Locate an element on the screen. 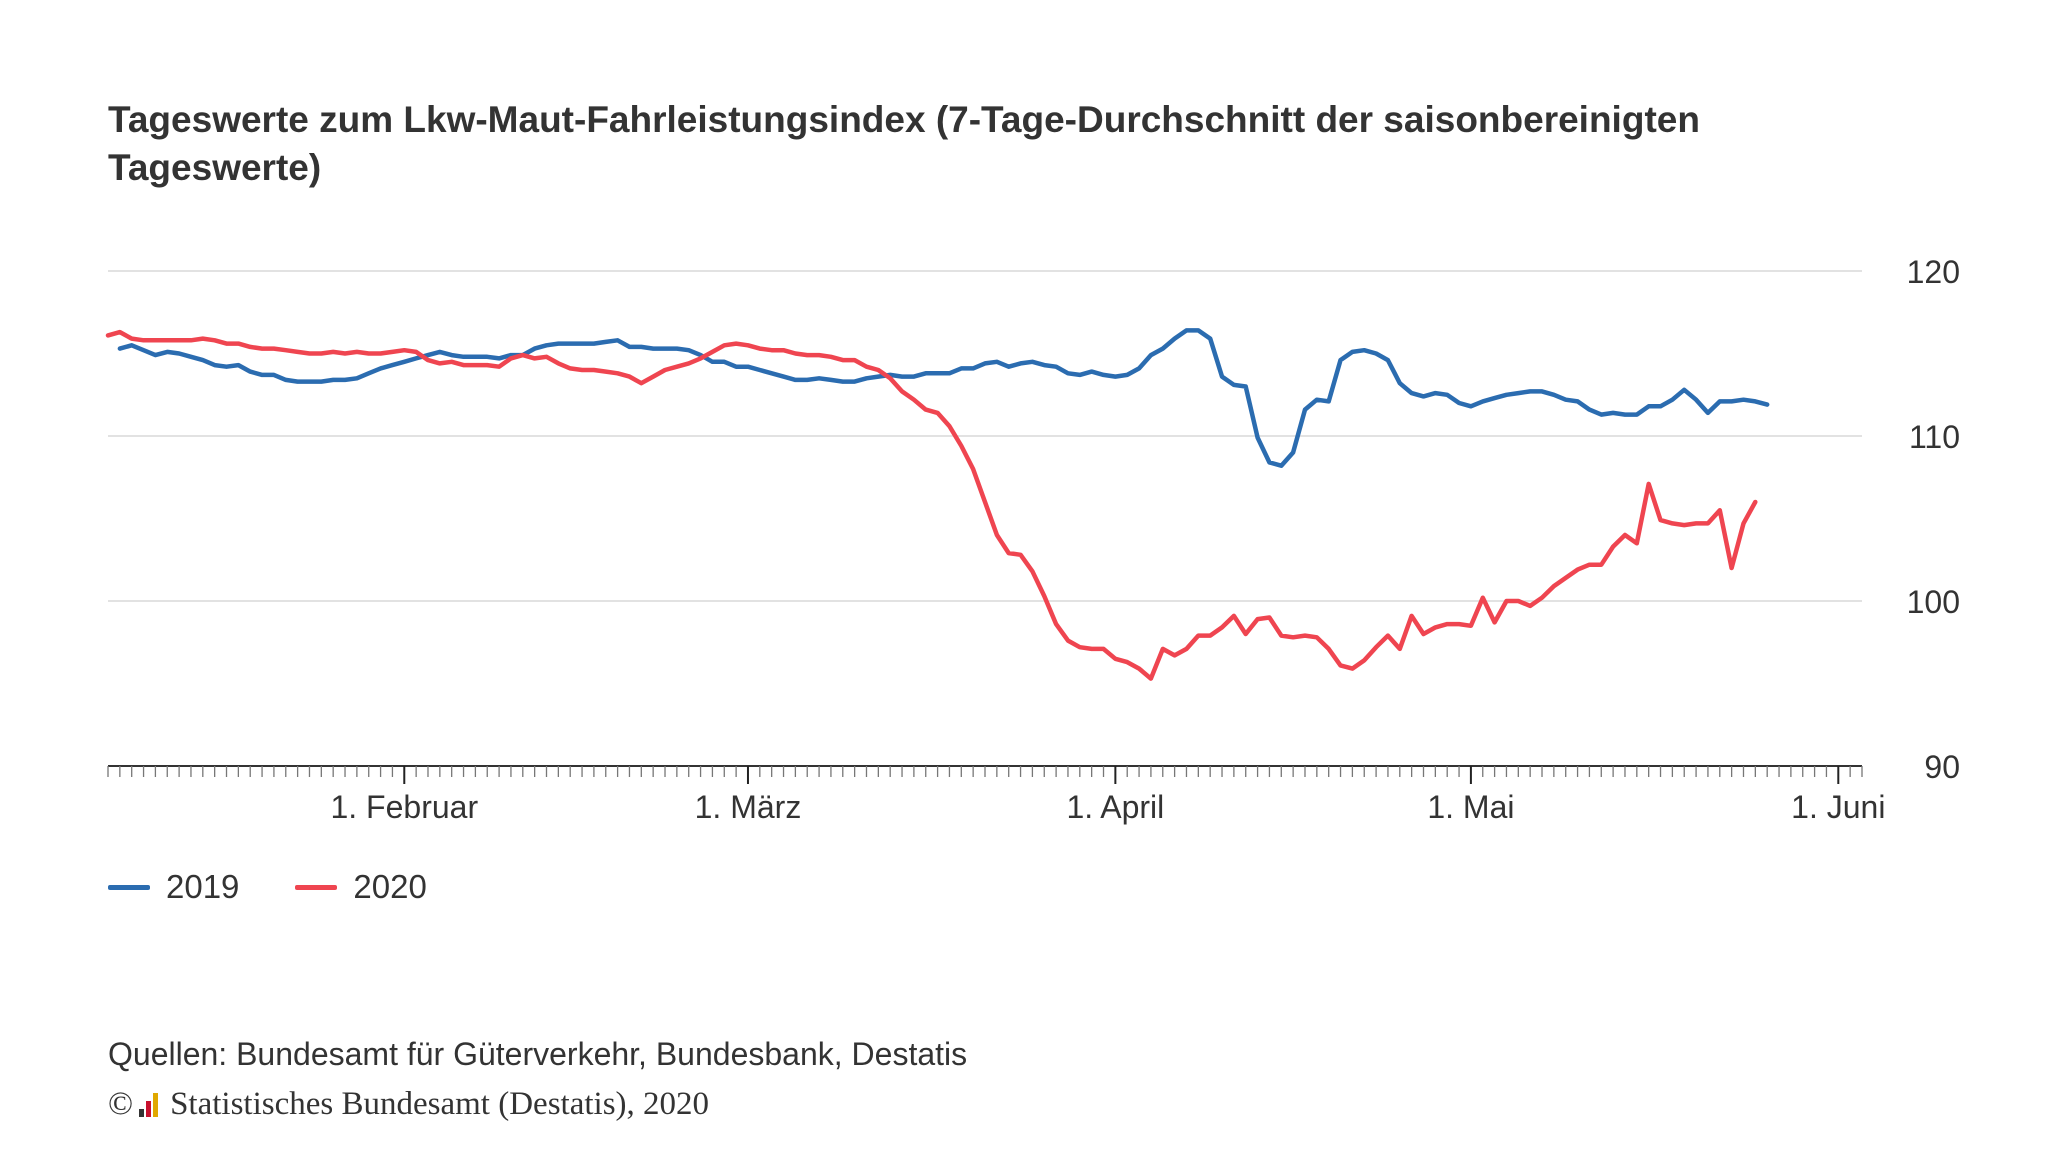 Image resolution: width=2048 pixels, height=1152 pixels. y-tick-label: 100 is located at coordinates (1933, 602).